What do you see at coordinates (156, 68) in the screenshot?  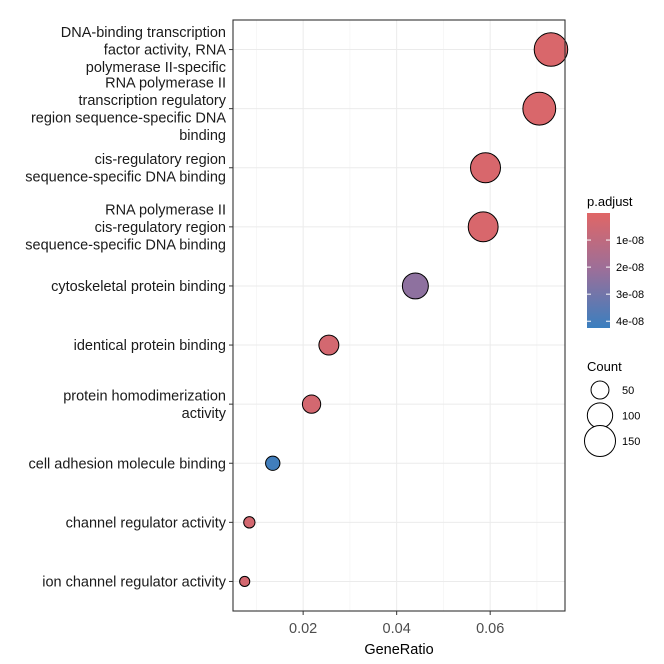 I see `y-tick-label: polymerase II-specific` at bounding box center [156, 68].